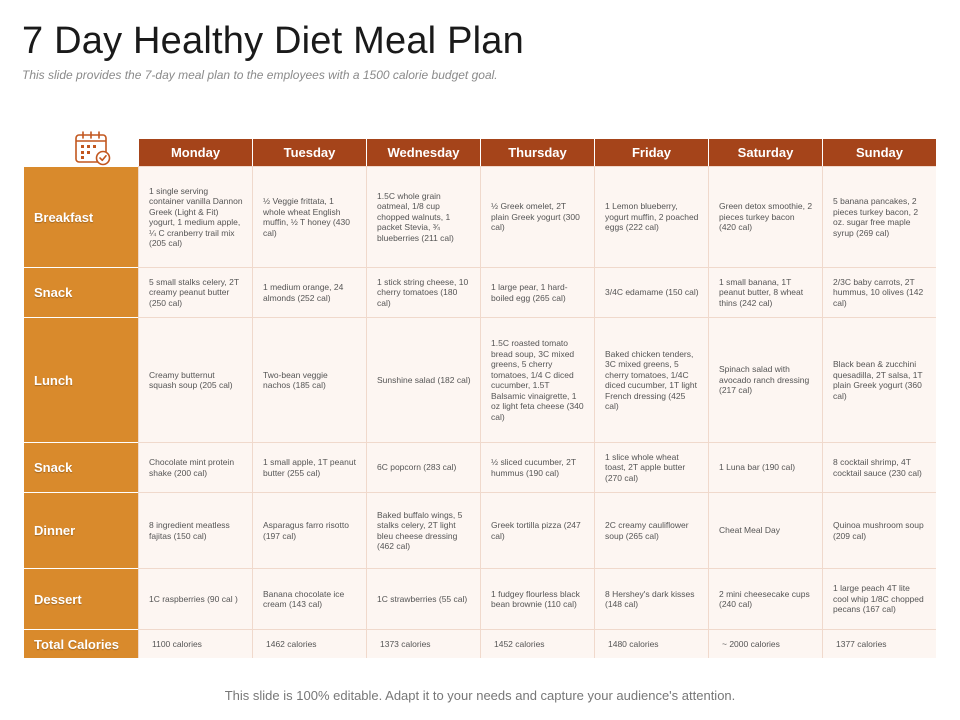  What do you see at coordinates (195, 530) in the screenshot?
I see `meal-cell: 8 ingredient meatless fajitas (150 cal)` at bounding box center [195, 530].